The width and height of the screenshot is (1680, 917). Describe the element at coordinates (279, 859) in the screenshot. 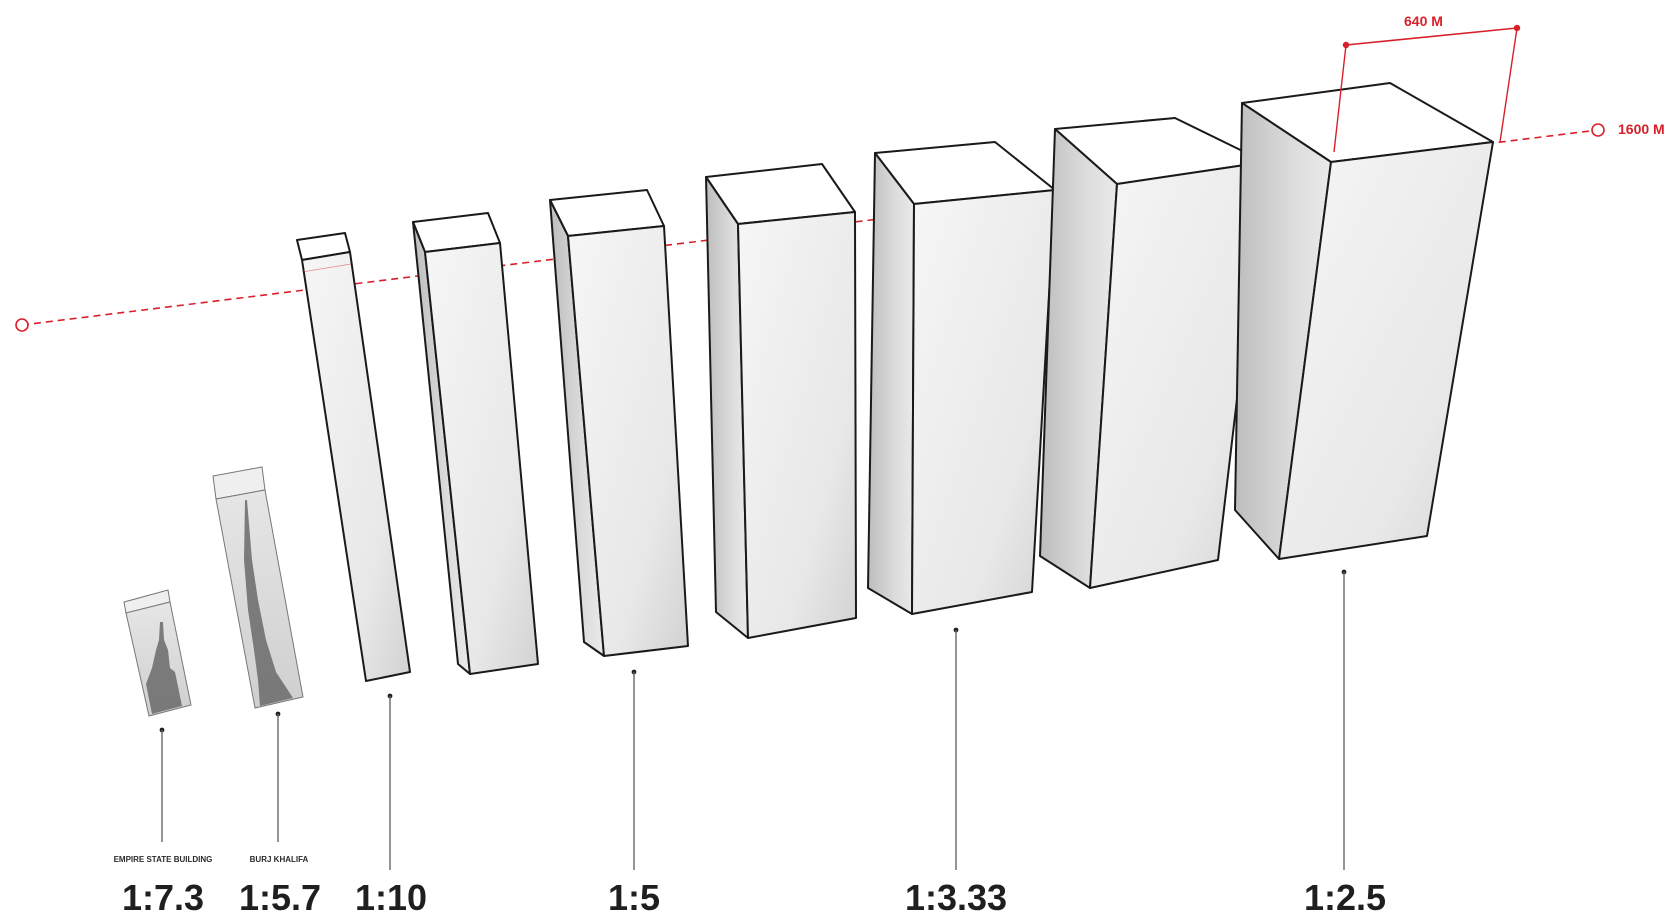

I see `building-name-burj-khalifa: BURJ KHALIFA` at that location.